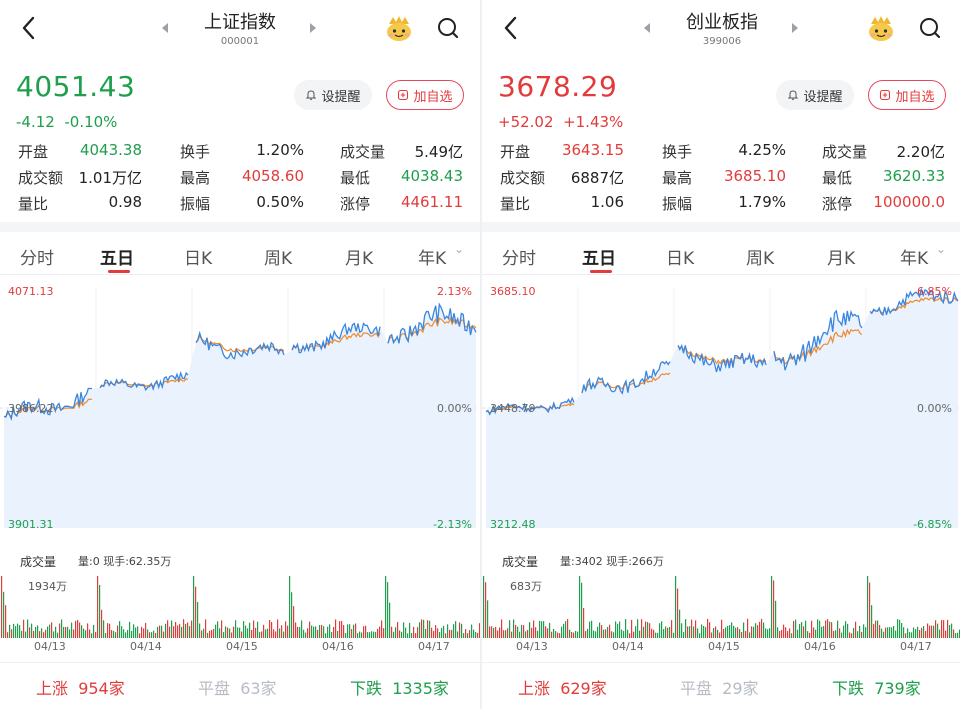  What do you see at coordinates (534, 688) in the screenshot?
I see `advancers-label: 上涨` at bounding box center [534, 688].